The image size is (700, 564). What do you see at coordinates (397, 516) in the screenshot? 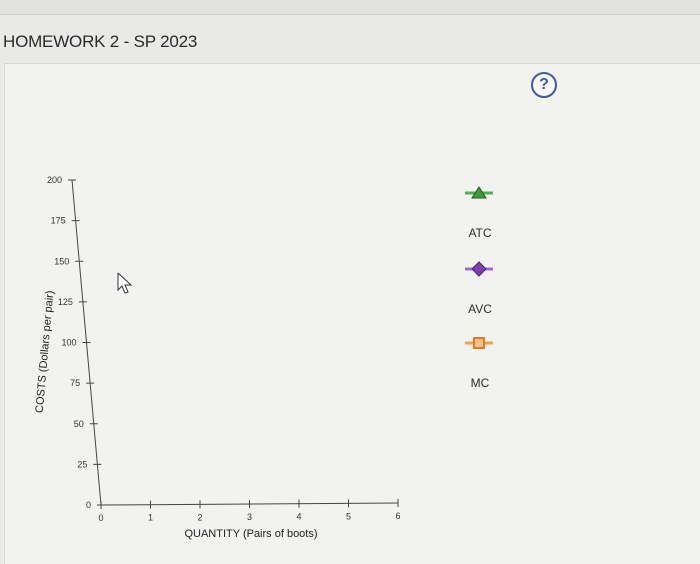
I see `x-tick-label: 6` at bounding box center [397, 516].